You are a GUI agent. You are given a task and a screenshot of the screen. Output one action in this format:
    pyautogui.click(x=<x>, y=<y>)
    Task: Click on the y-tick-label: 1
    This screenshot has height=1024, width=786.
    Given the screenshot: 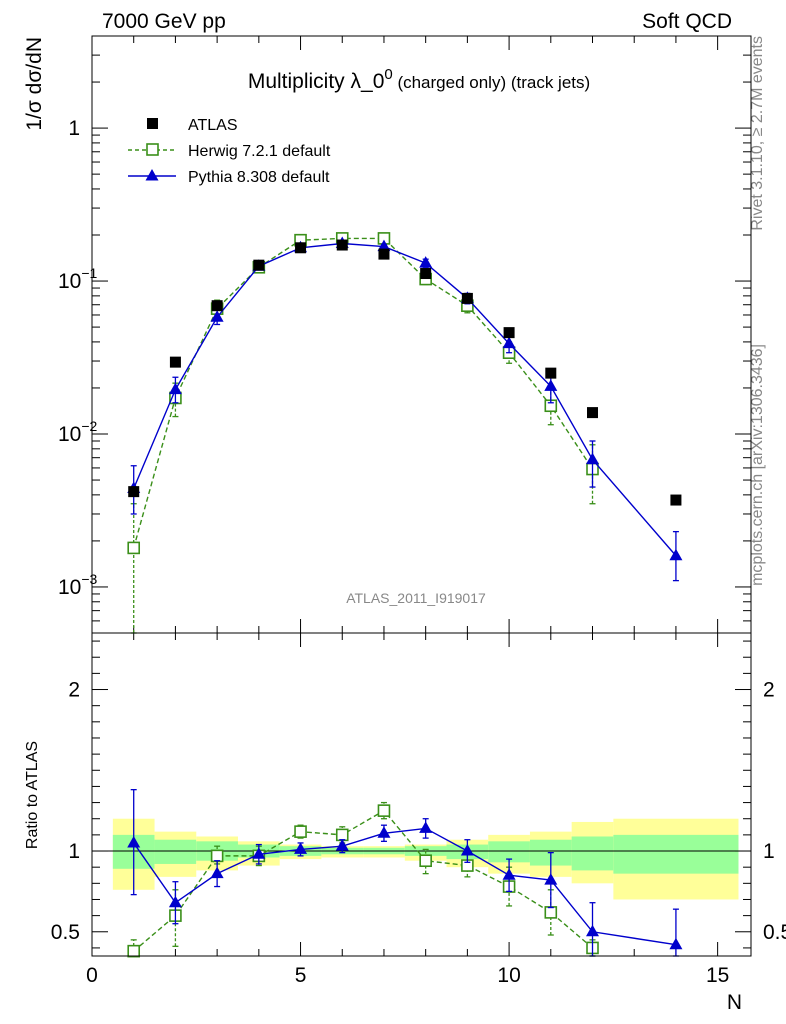 What is the action you would take?
    pyautogui.click(x=74, y=128)
    